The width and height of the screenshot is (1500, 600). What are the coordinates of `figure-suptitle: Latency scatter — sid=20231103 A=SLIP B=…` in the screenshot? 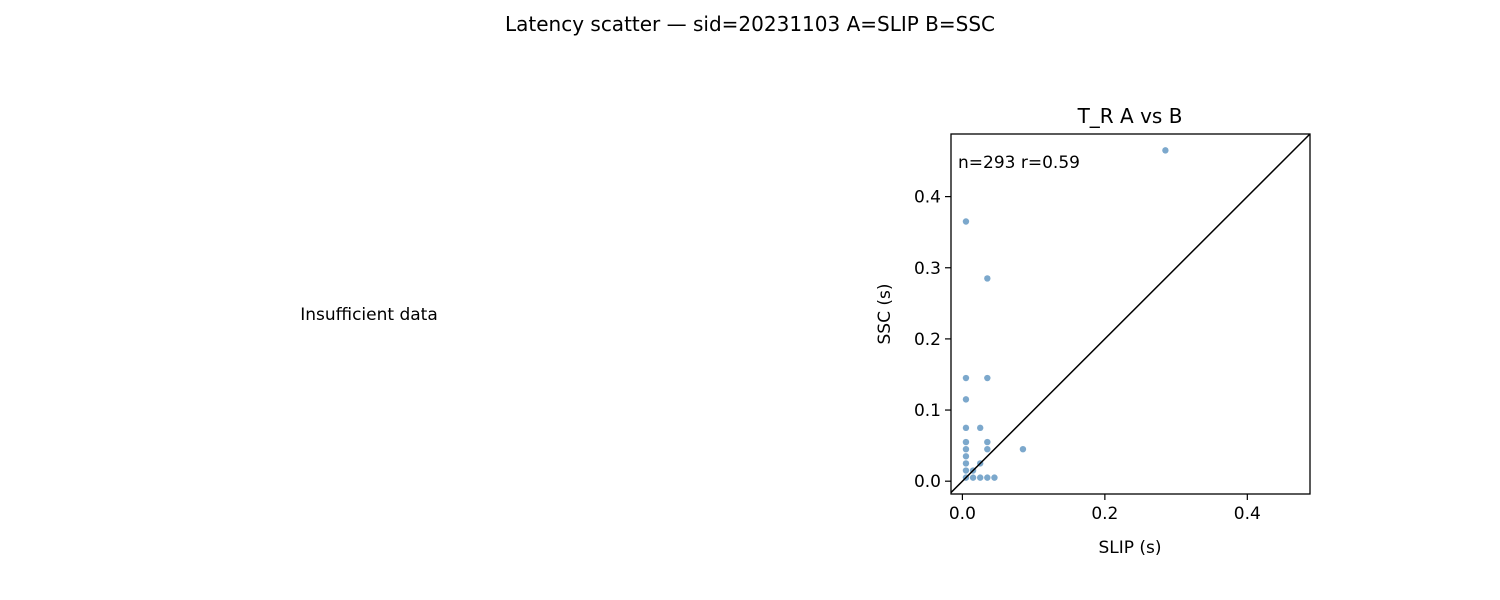 It's located at (750, 24).